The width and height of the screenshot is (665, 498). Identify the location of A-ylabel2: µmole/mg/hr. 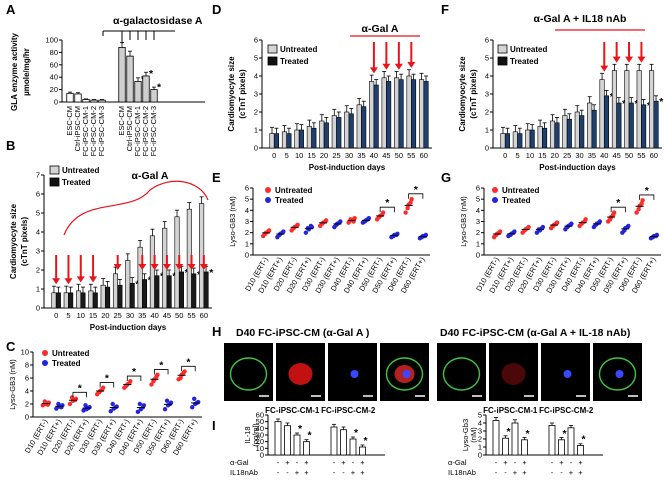
(26, 72).